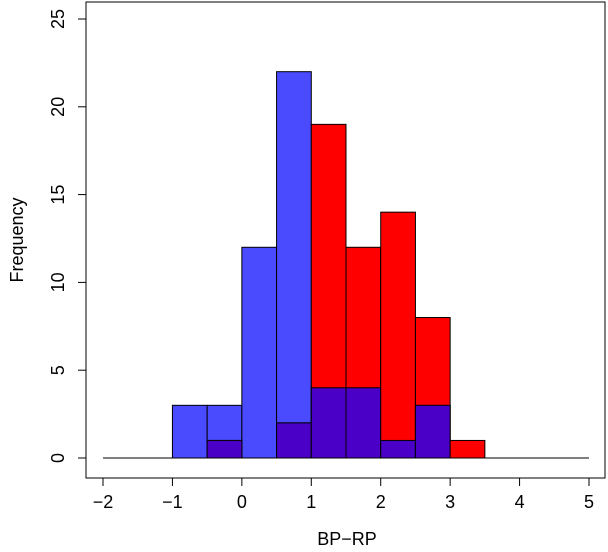  Describe the element at coordinates (67, 236) in the screenshot. I see `y-axis: 0 5 10 15 20 25` at that location.